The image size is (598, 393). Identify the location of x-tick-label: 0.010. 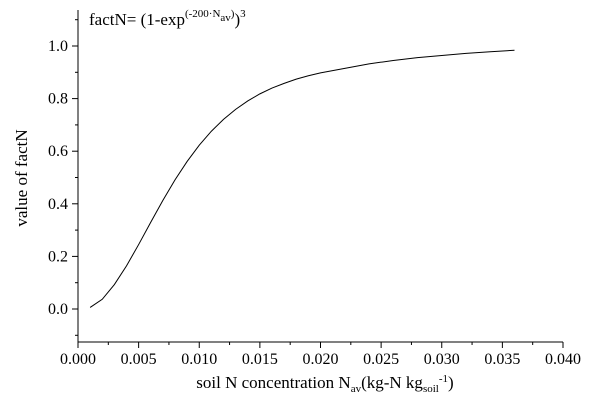
(199, 359).